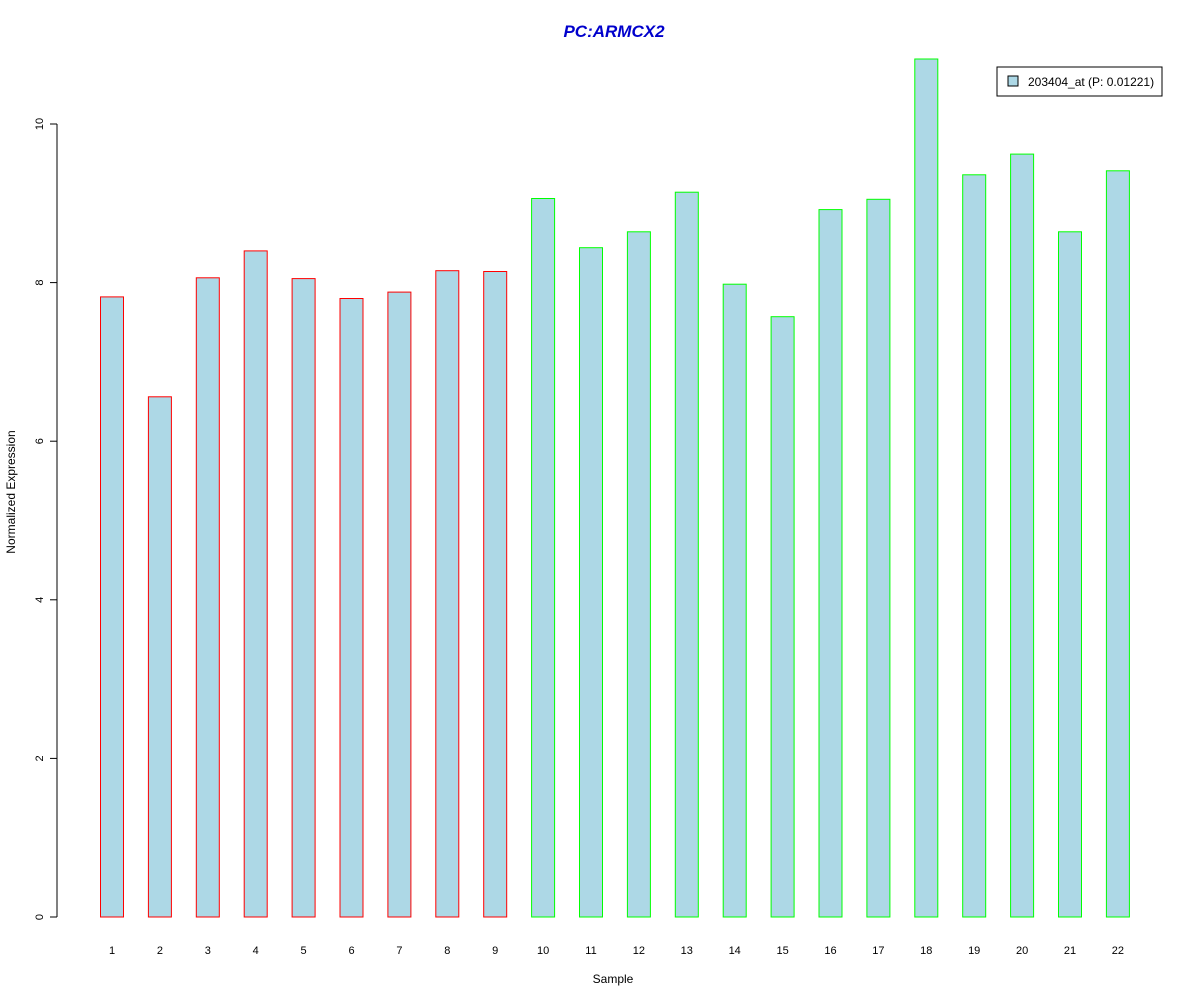 The width and height of the screenshot is (1200, 1000). I want to click on x-tick-label: 16, so click(830, 951).